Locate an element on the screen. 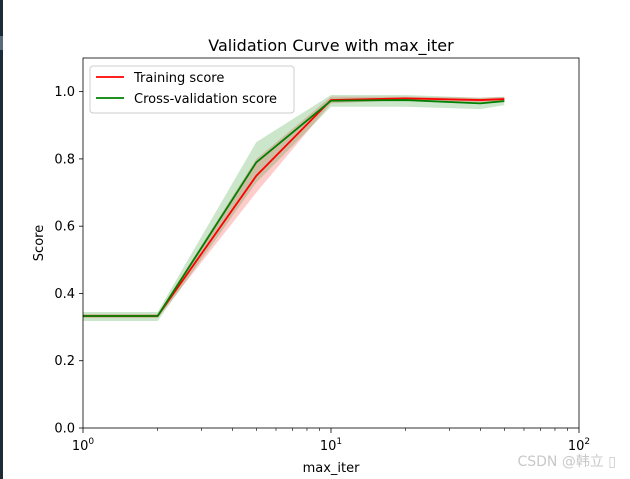 The height and width of the screenshot is (479, 630). y-axis-label: Score is located at coordinates (39, 243).